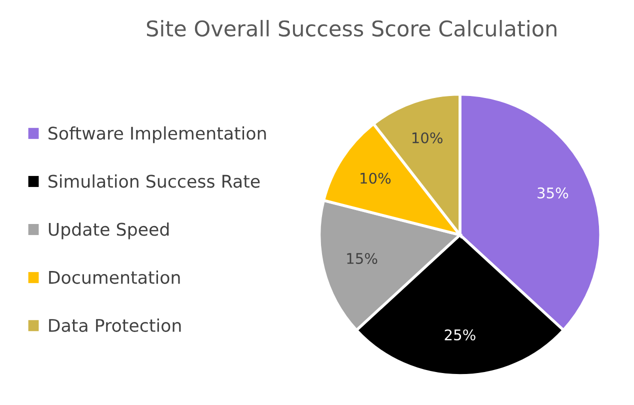 The height and width of the screenshot is (405, 634). What do you see at coordinates (108, 231) in the screenshot?
I see `legend-label: Update Speed` at bounding box center [108, 231].